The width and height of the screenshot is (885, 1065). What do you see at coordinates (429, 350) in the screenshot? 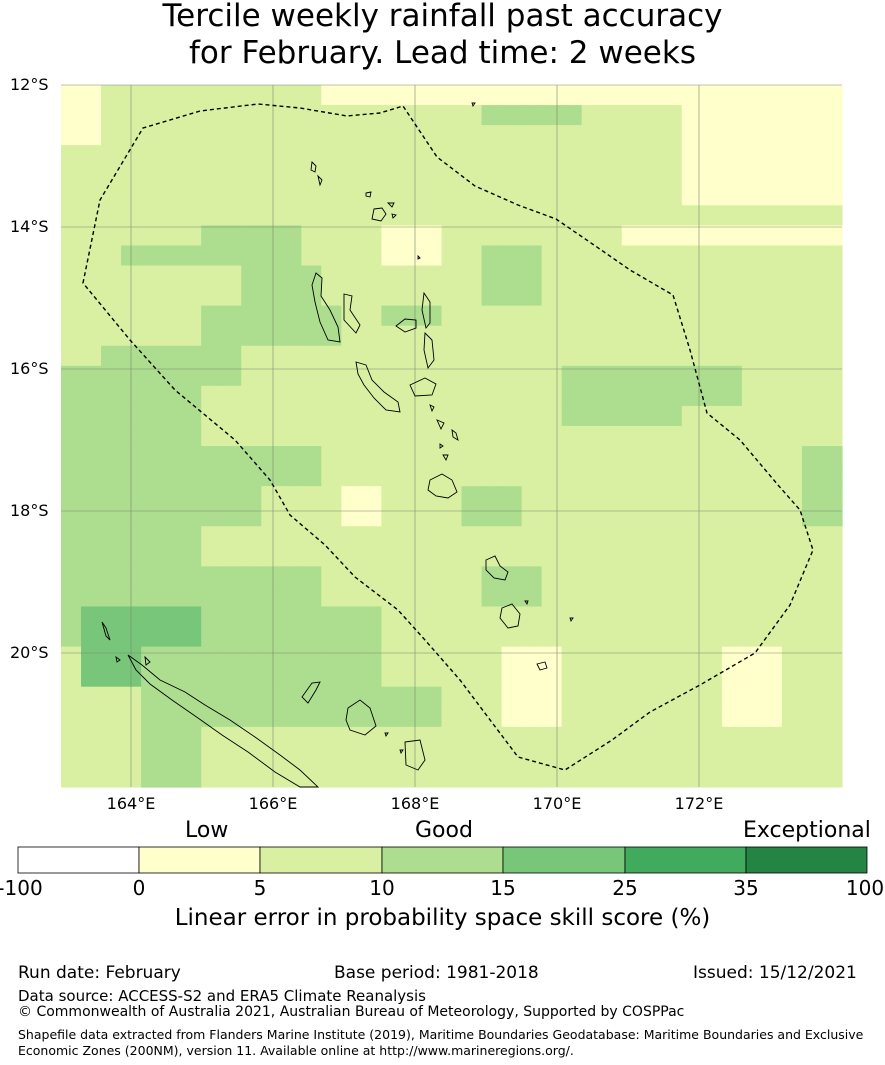
I see `island-pentecost` at bounding box center [429, 350].